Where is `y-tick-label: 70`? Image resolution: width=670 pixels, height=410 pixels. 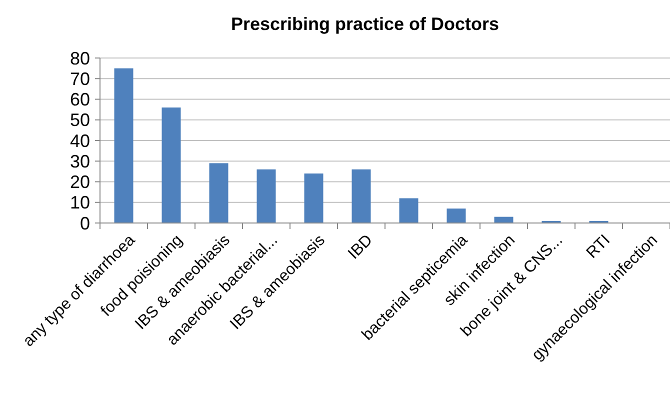
y-tick-label: 70 is located at coordinates (80, 78).